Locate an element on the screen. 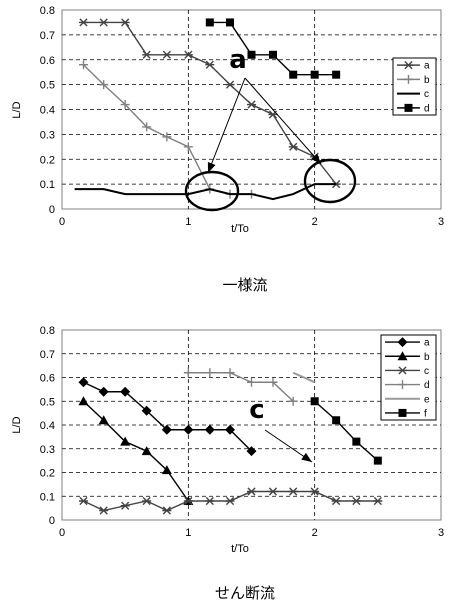  y-tick-label: 0 is located at coordinates (52, 210).